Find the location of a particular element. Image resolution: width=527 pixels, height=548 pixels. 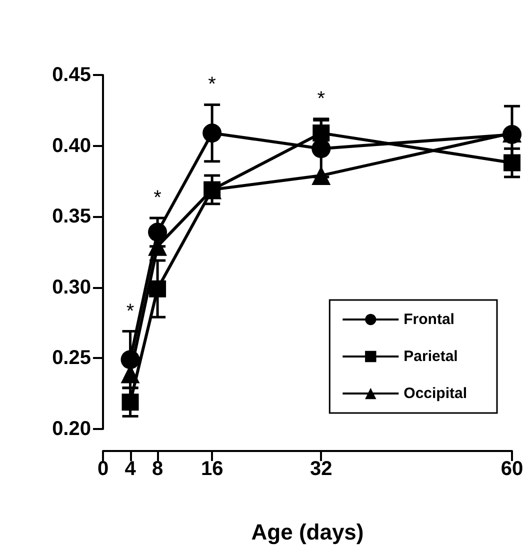

y-tick-label: 0.30 is located at coordinates (71, 287).